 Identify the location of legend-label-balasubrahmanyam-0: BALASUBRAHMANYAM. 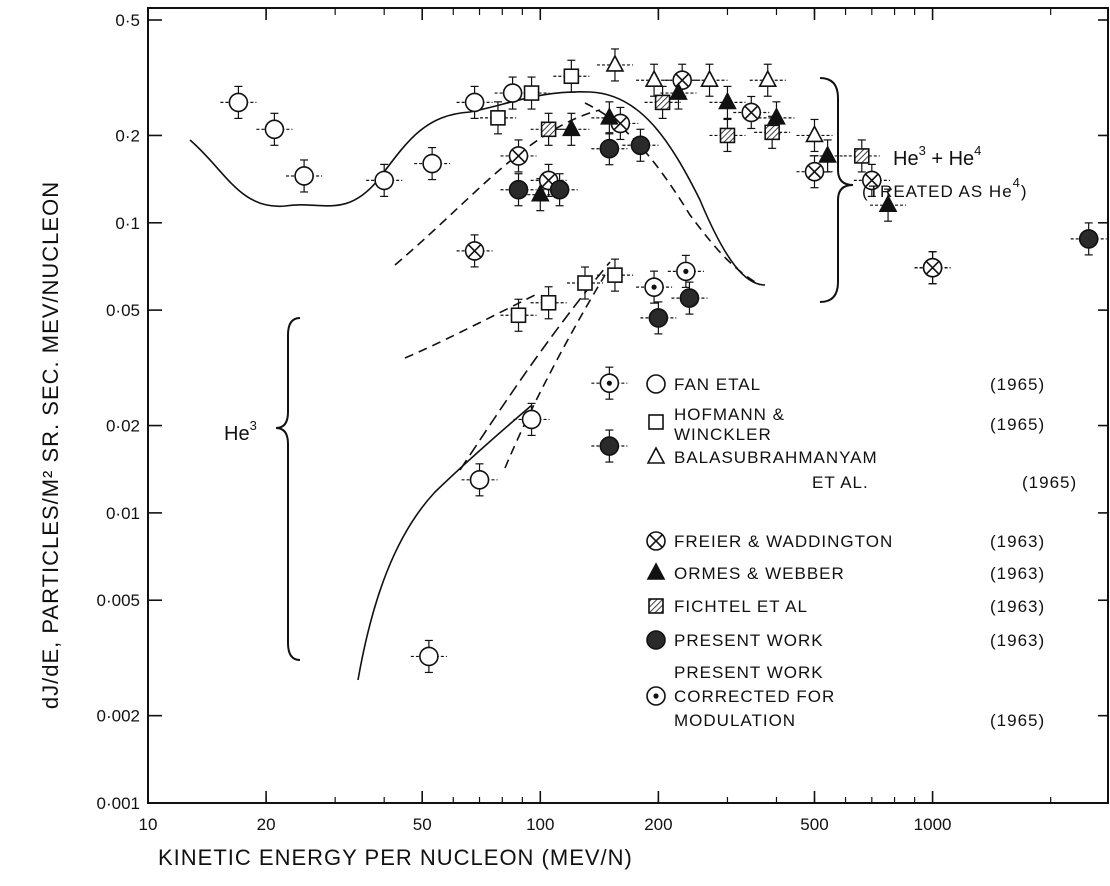
(776, 457).